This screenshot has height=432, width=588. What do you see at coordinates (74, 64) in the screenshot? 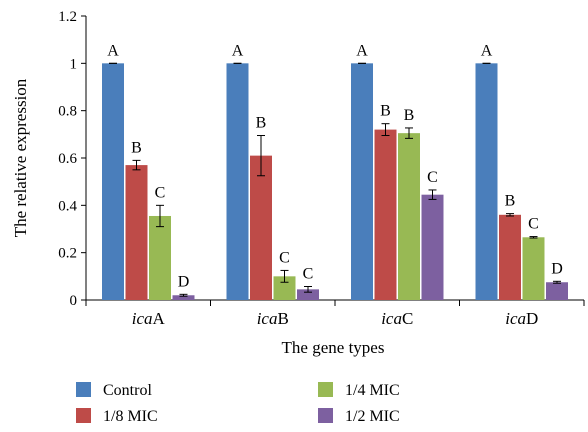
I see `y-tick-label: 1` at bounding box center [74, 64].